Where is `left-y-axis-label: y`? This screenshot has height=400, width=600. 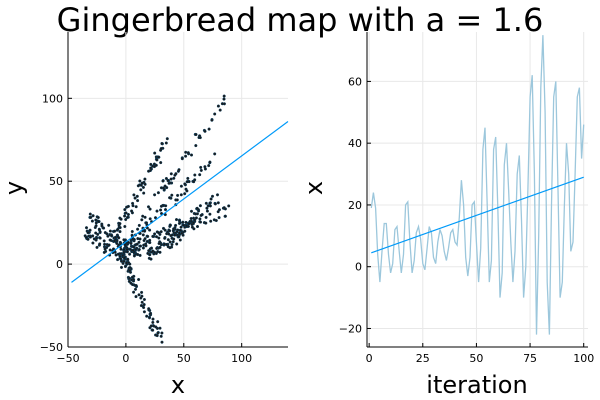 left-y-axis-label: y is located at coordinates (14, 188).